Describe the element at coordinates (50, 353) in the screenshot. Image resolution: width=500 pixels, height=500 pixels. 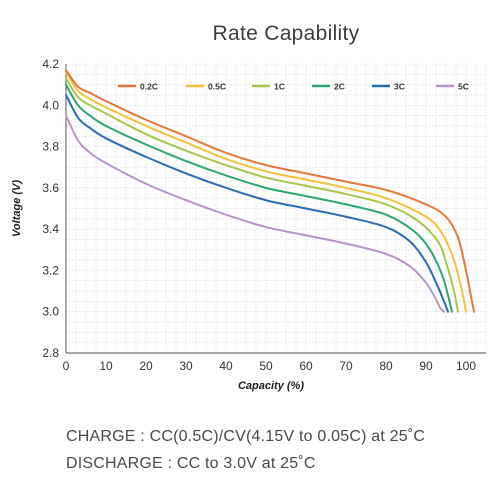
I see `y-tick-label: 2.8` at that location.